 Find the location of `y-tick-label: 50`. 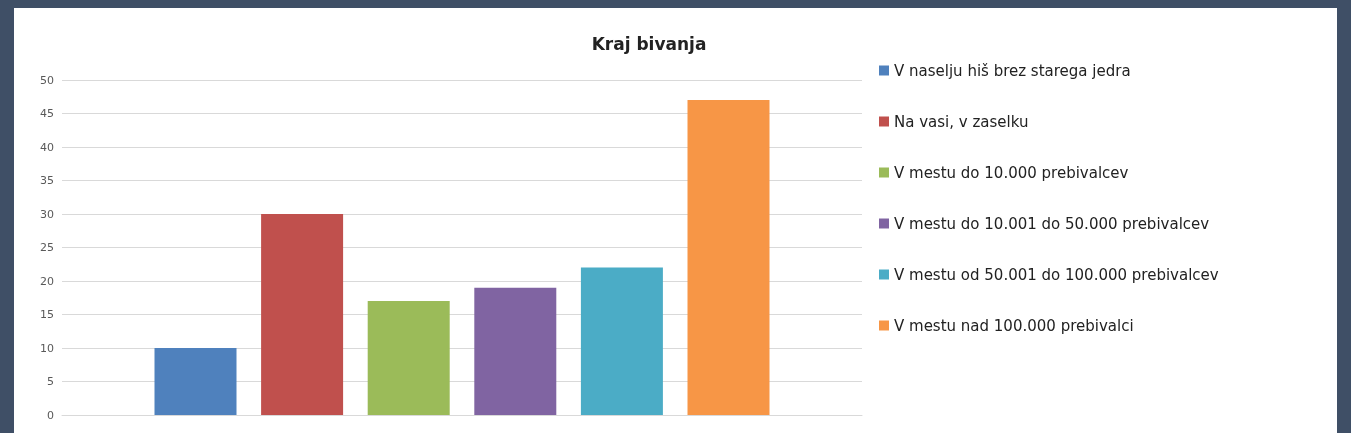

y-tick-label: 50 is located at coordinates (47, 80).